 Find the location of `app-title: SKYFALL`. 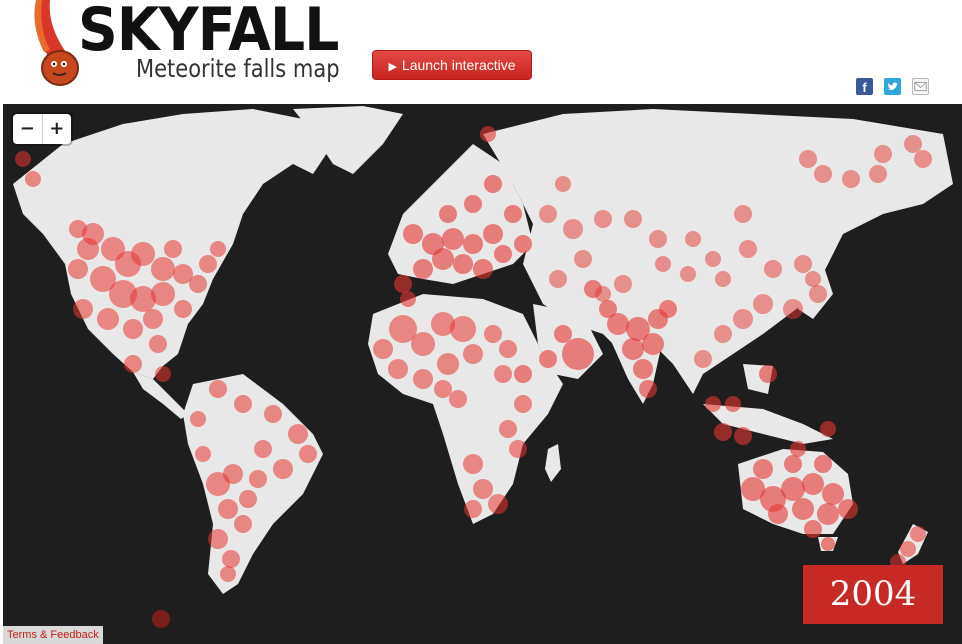

app-title: SKYFALL is located at coordinates (208, 32).